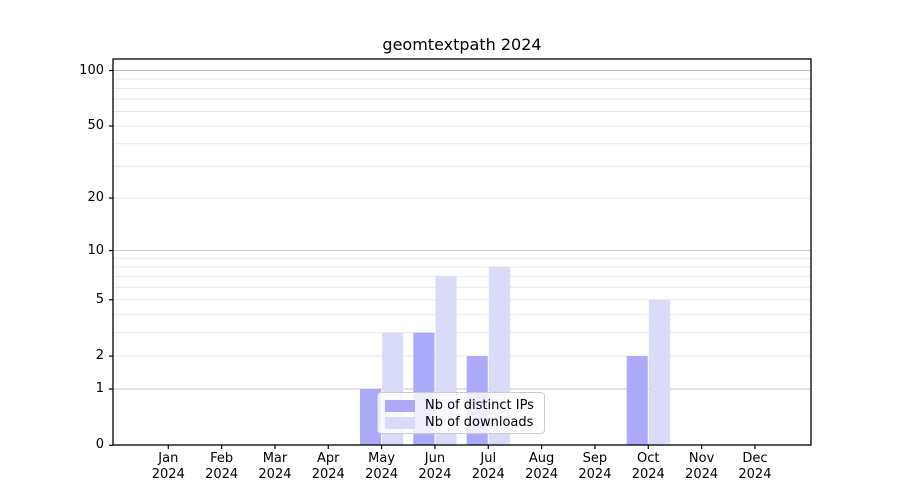  I want to click on x-tick-label: Feb 2024, so click(222, 466).